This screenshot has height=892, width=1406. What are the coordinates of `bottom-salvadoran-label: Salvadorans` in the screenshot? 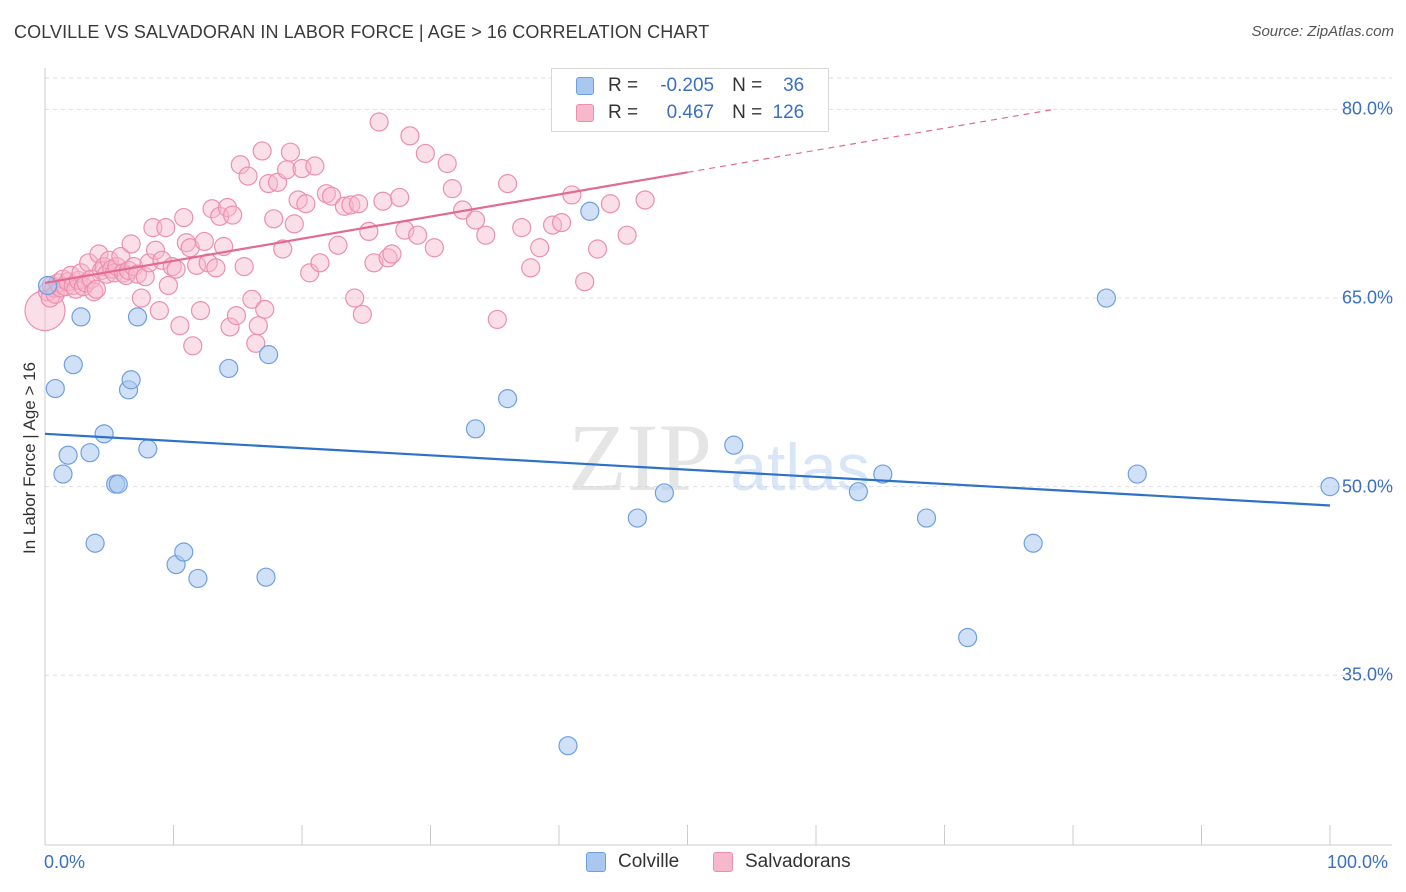 It's located at (798, 861).